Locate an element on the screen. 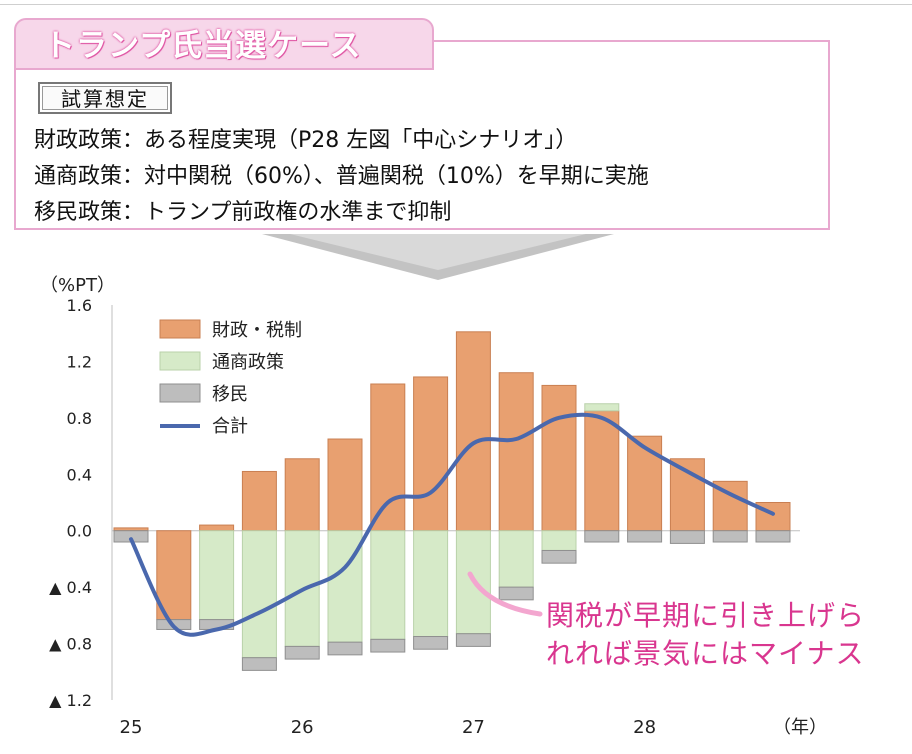  legend-label-trade: 通商政策 is located at coordinates (248, 362).